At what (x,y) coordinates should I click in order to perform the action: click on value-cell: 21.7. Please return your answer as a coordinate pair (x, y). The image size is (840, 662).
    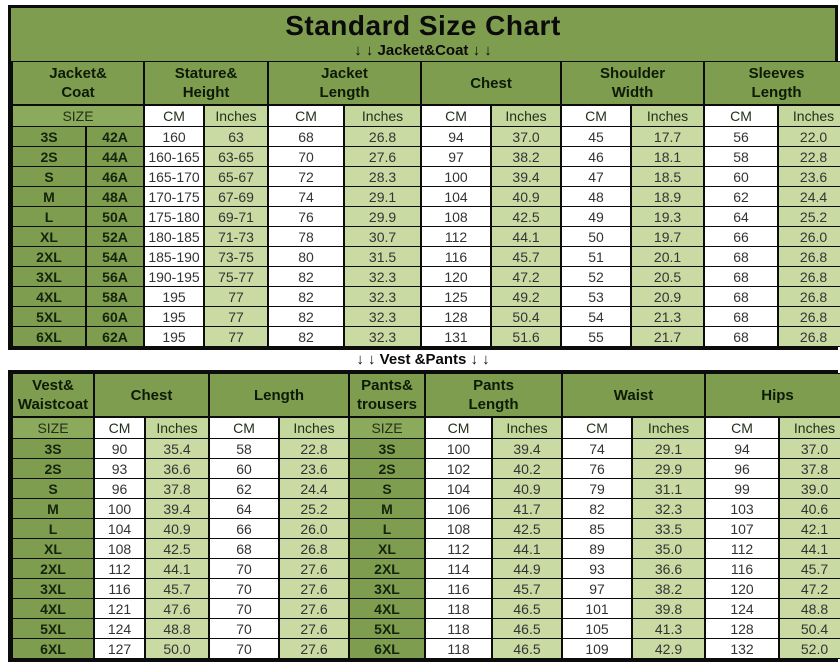
    Looking at the image, I should click on (668, 336).